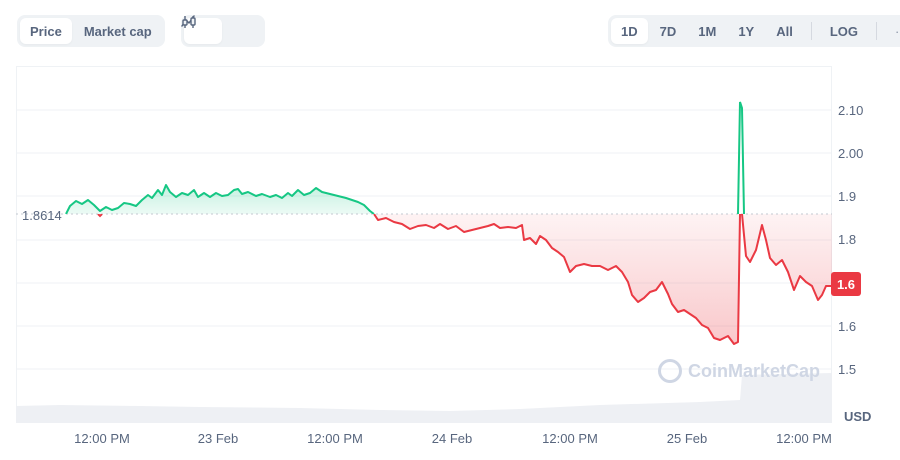 Image resolution: width=900 pixels, height=460 pixels. I want to click on open-price-label: 1.8614, so click(42, 215).